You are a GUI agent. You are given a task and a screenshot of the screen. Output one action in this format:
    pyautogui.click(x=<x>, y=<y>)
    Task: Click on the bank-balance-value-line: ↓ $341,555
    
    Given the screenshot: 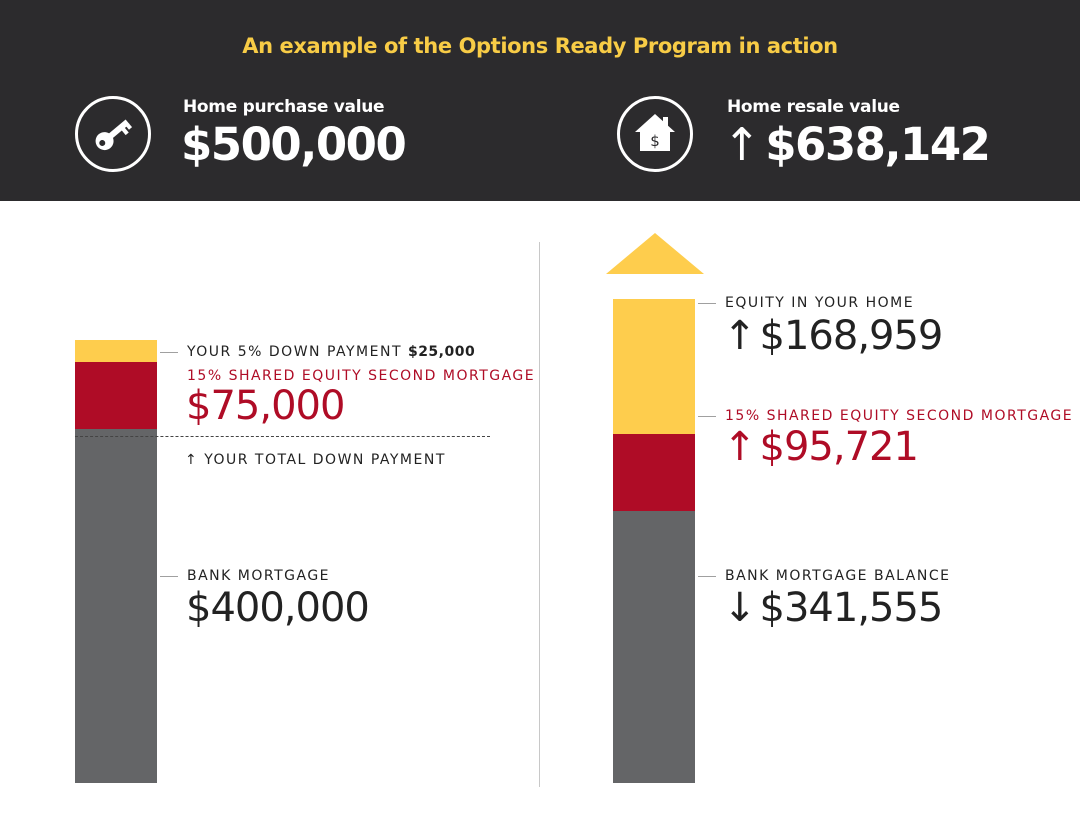 What is the action you would take?
    pyautogui.click(x=833, y=608)
    